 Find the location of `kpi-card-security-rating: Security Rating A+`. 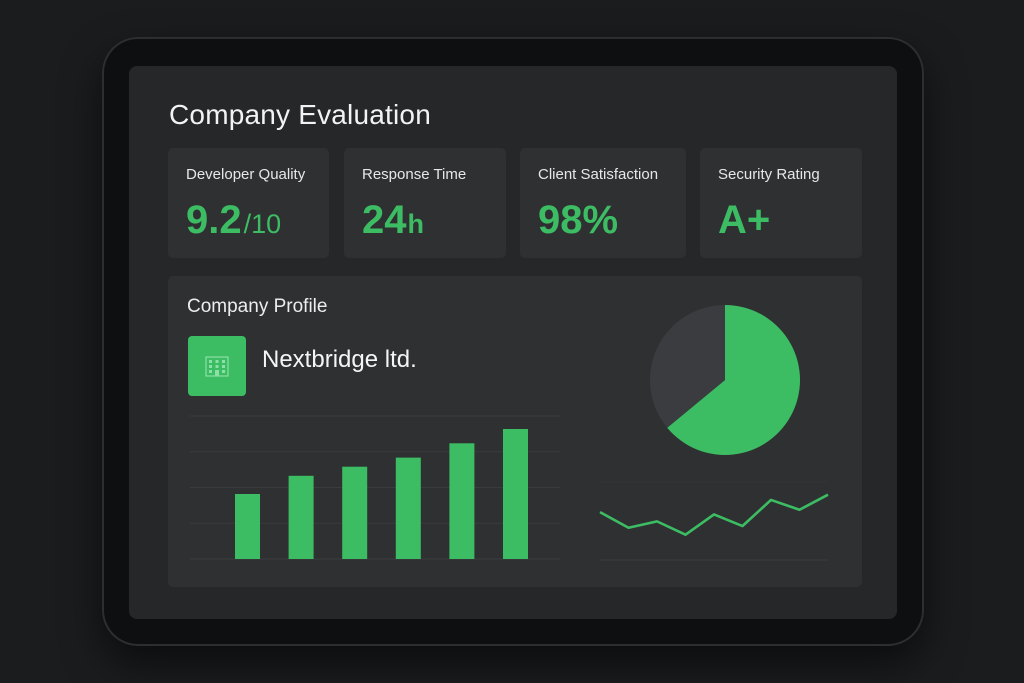

kpi-card-security-rating: Security Rating A+ is located at coordinates (781, 203).